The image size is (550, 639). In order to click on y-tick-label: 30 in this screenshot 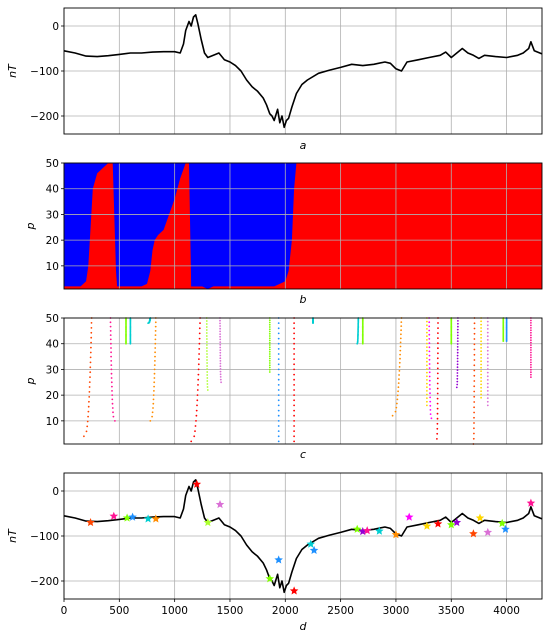, I will do `click(52, 370)`.